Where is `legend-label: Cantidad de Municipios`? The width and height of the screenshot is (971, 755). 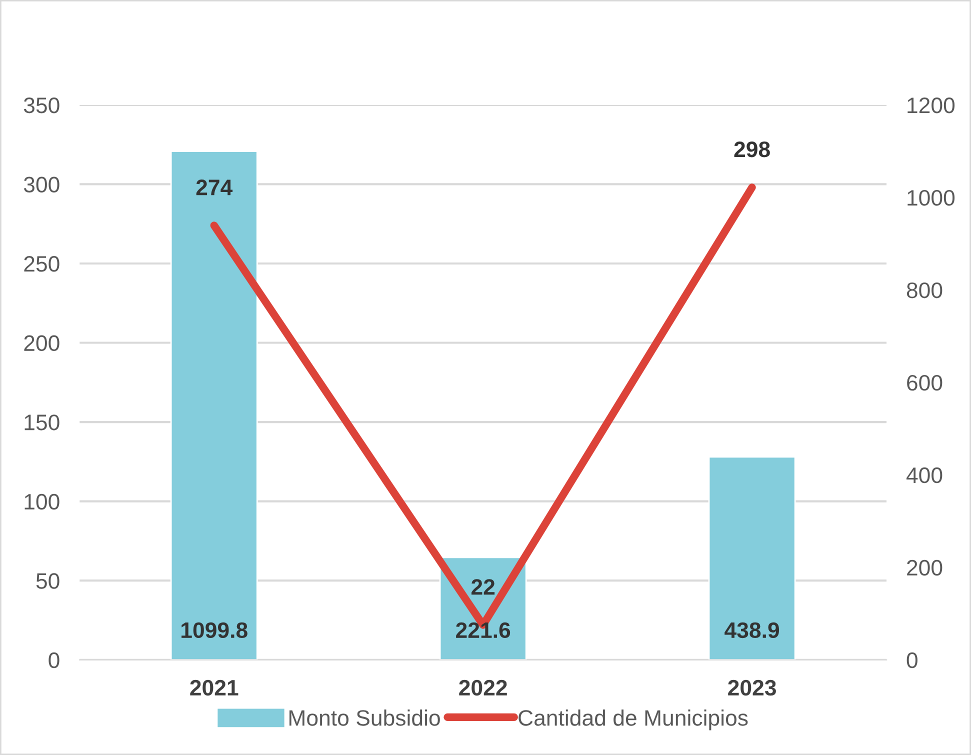
legend-label: Cantidad de Municipios is located at coordinates (633, 720).